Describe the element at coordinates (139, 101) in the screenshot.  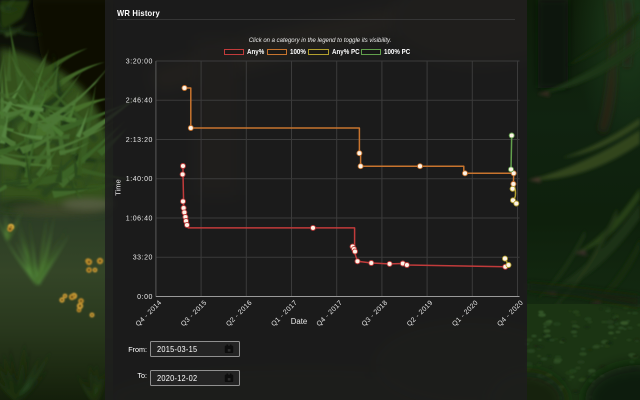
I see `svg-text: 2:46:40` at that location.